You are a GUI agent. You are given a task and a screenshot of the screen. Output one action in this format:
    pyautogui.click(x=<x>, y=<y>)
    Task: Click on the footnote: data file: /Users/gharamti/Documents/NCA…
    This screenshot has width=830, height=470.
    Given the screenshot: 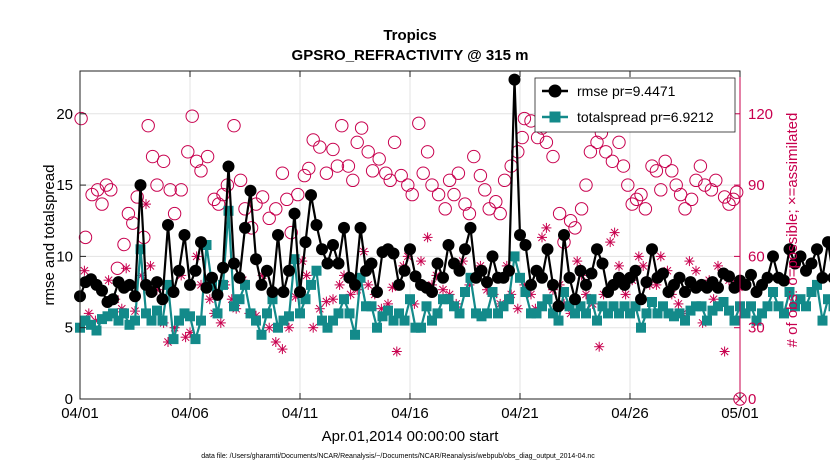 What is the action you would take?
    pyautogui.click(x=398, y=456)
    